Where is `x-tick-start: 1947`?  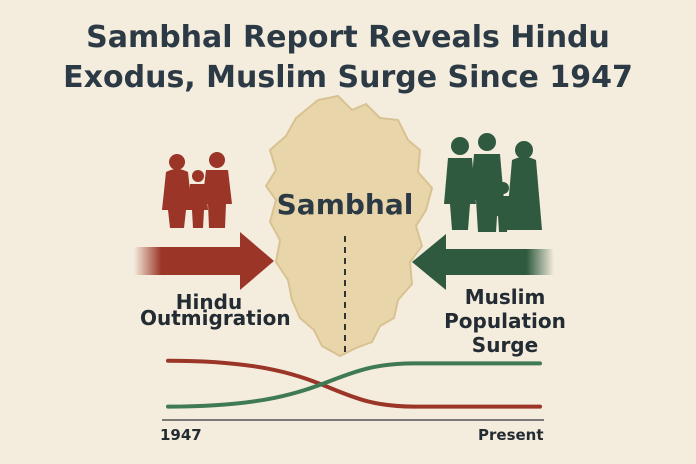
x-tick-start: 1947 is located at coordinates (181, 435).